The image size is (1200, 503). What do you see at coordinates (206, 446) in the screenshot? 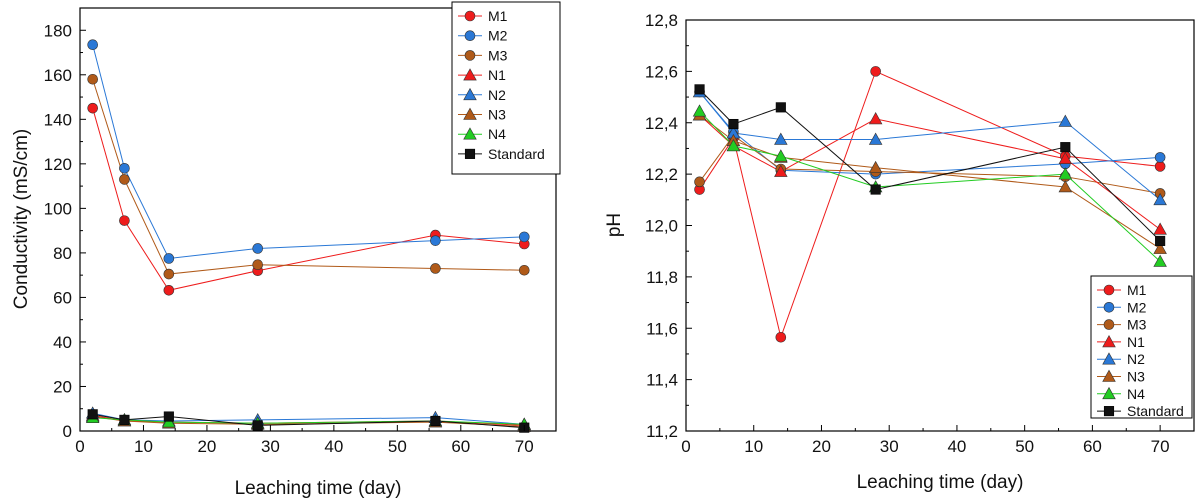
I see `conductivity-x-tick-label: 20` at bounding box center [206, 446].